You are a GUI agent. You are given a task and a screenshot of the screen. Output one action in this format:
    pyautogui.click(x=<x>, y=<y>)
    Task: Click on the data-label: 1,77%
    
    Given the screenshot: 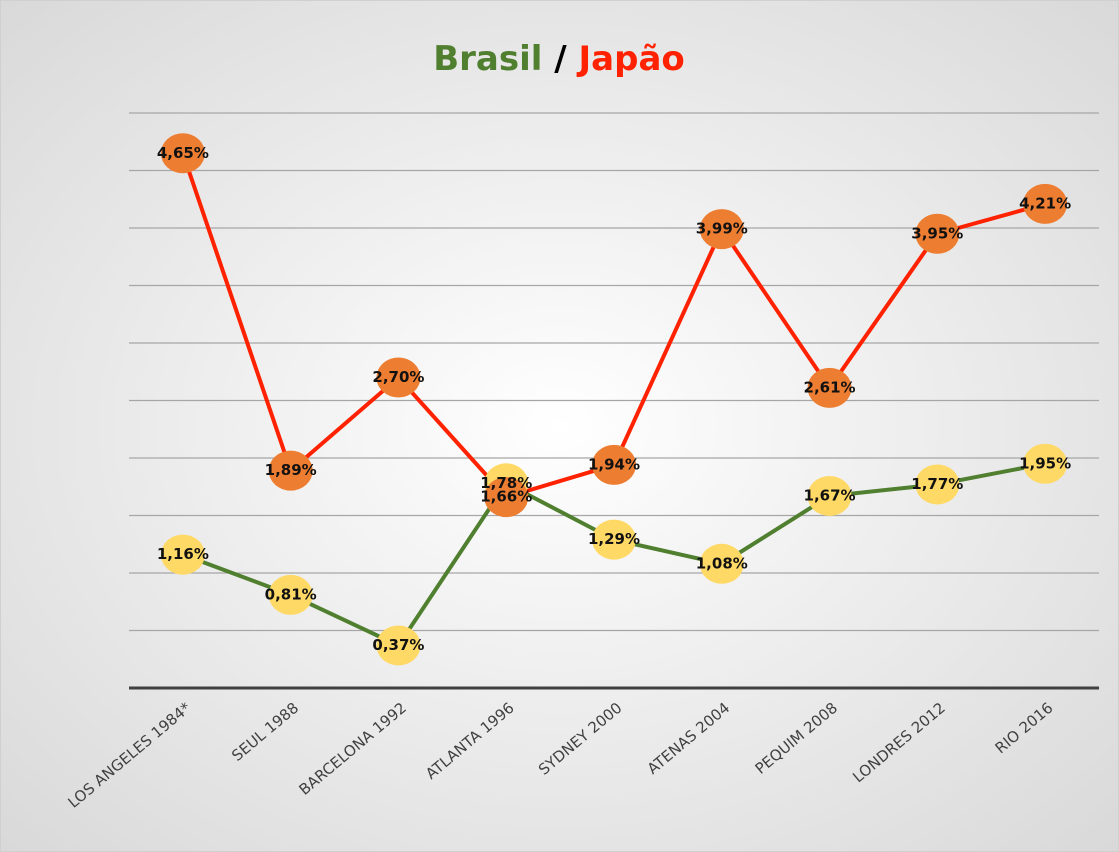 What is the action you would take?
    pyautogui.click(x=937, y=484)
    